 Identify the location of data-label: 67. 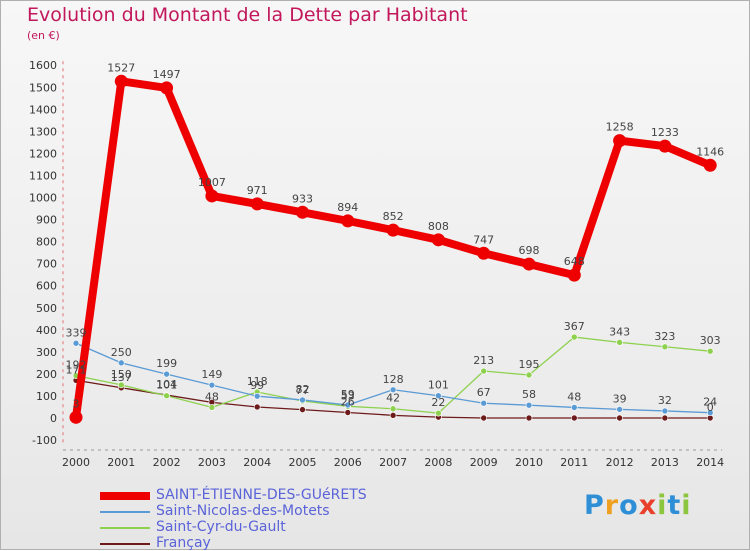
(484, 392).